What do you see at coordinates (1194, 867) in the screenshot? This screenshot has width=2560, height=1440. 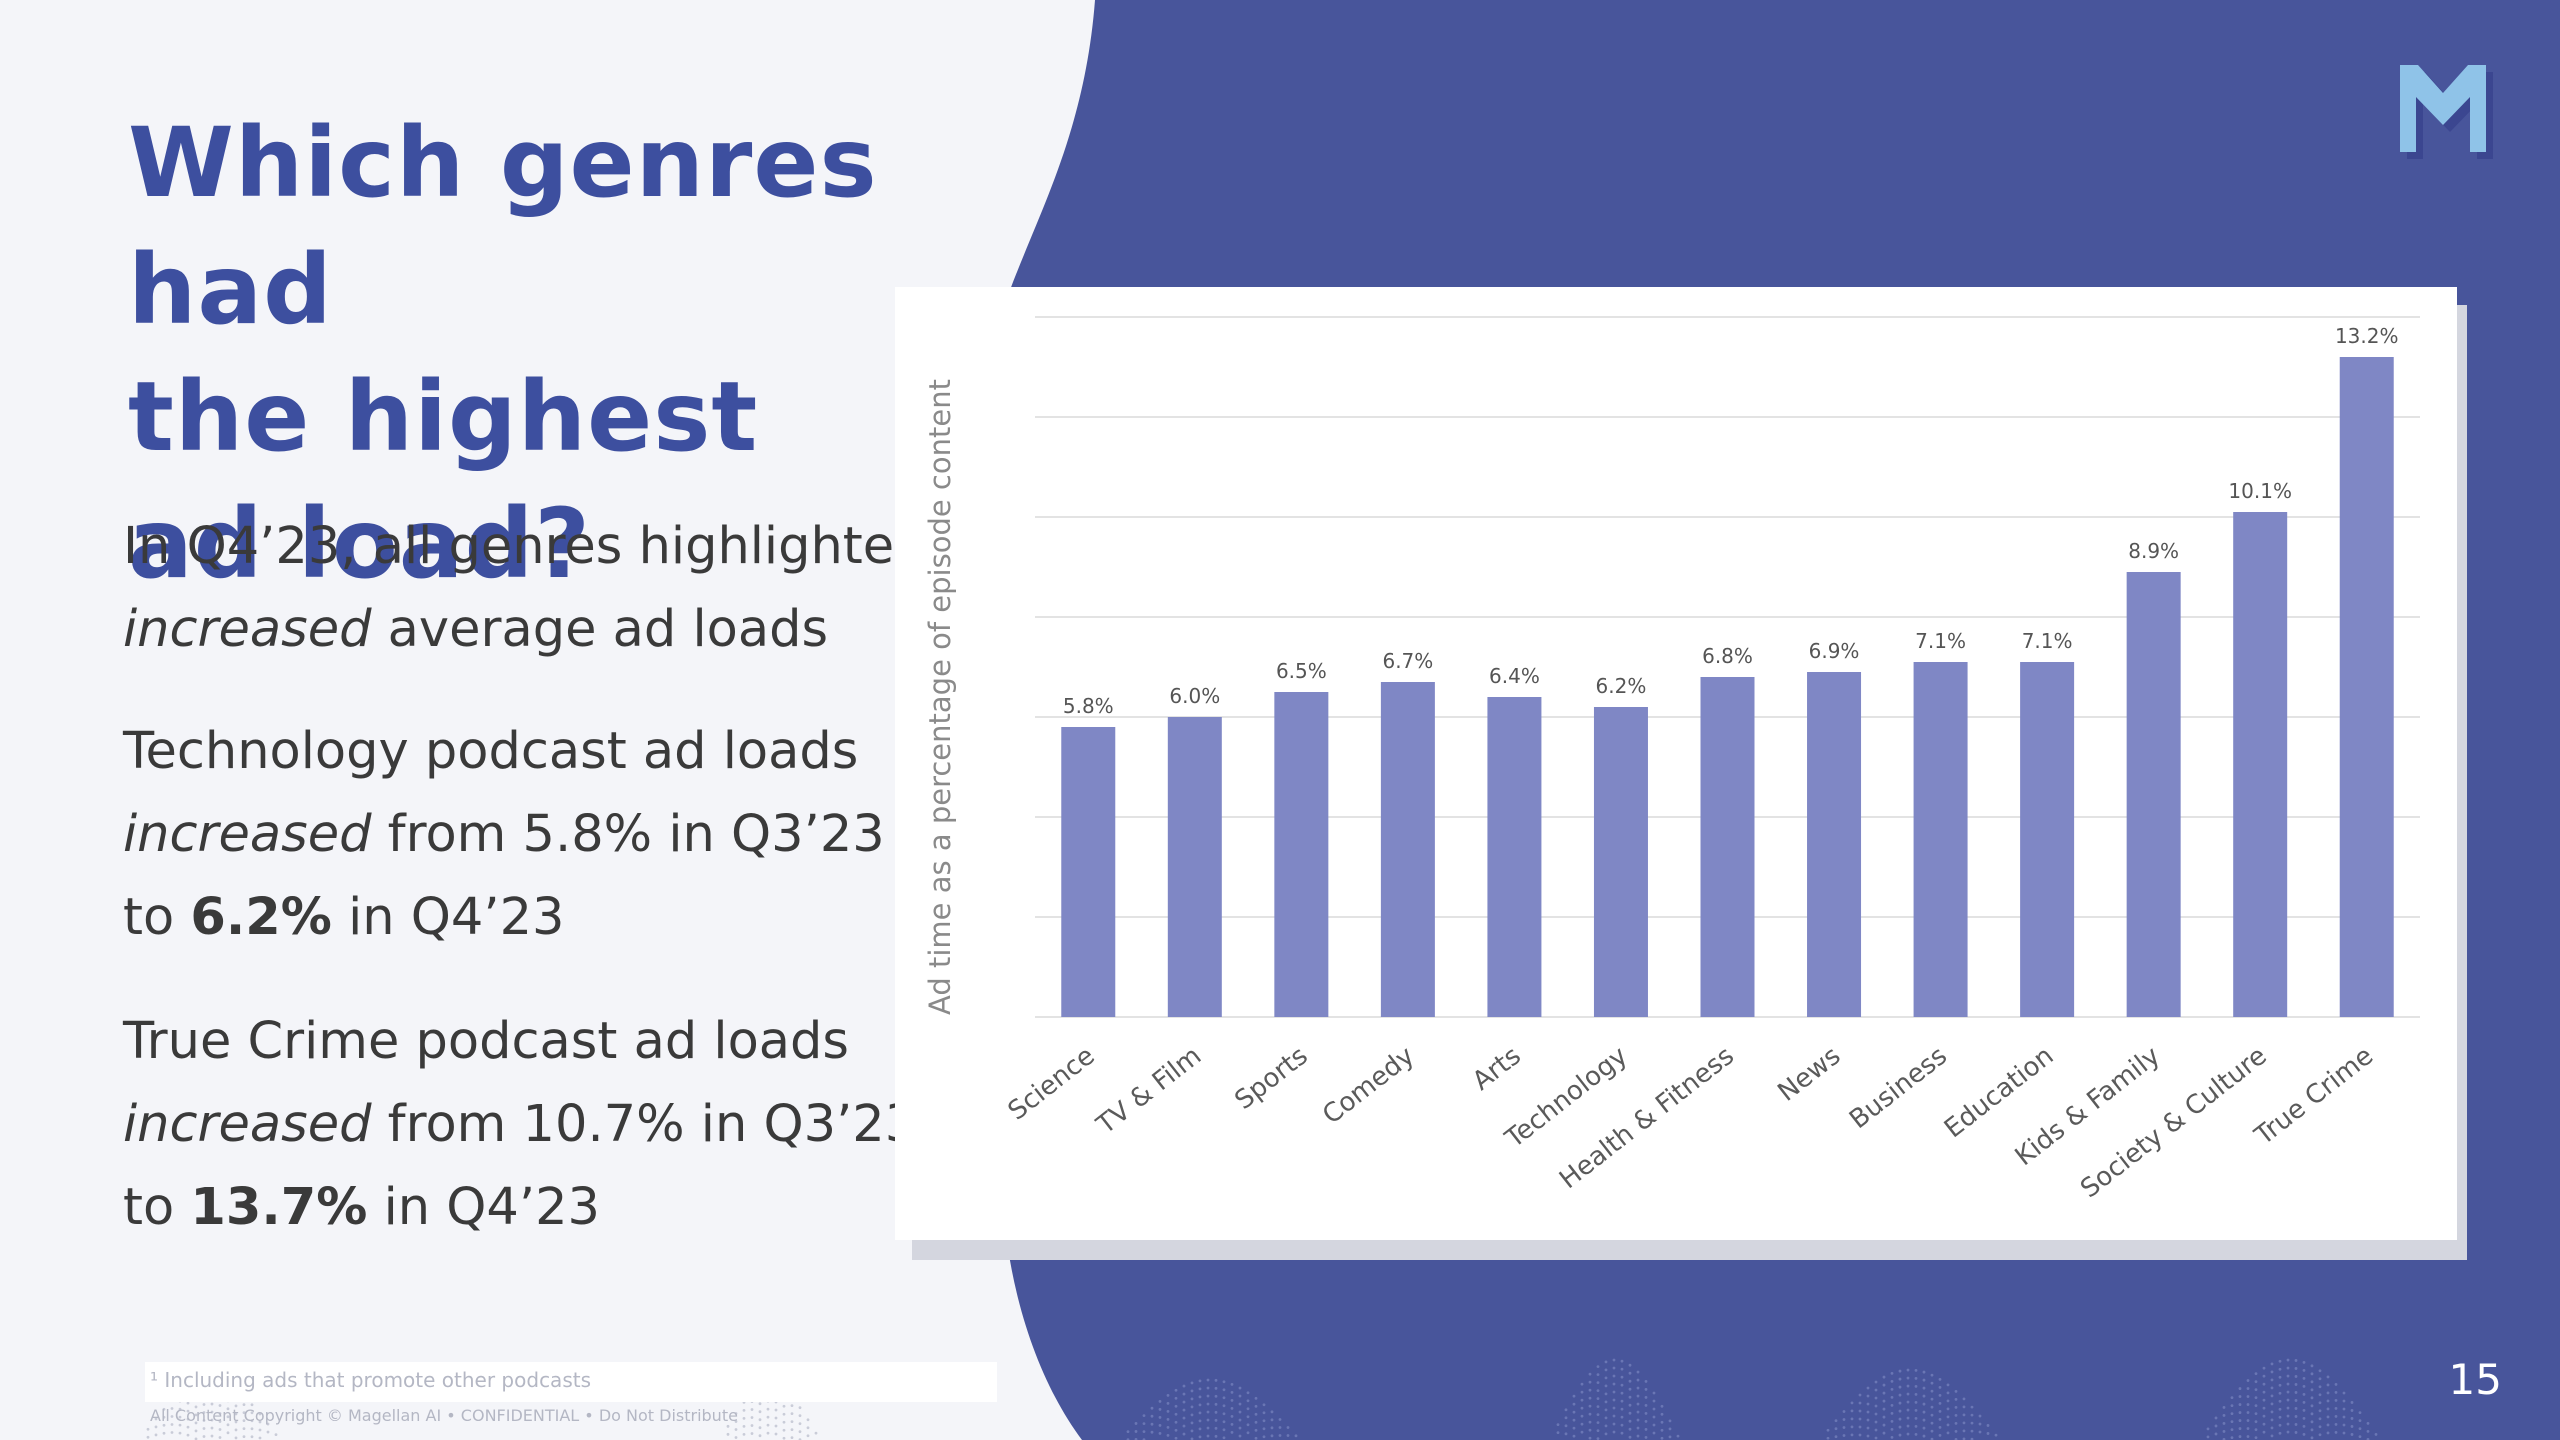 I see `bar-tv-film` at bounding box center [1194, 867].